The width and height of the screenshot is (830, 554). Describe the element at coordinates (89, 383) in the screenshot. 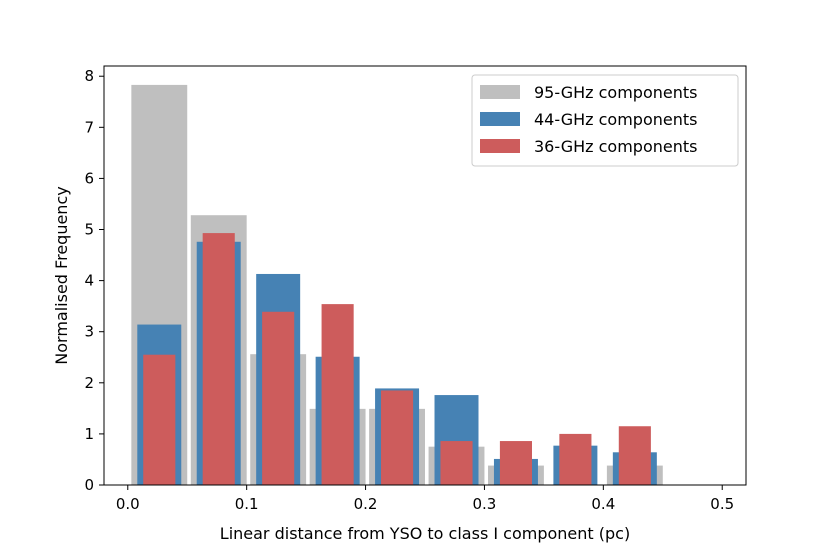

I see `y-tick-label: 2` at that location.